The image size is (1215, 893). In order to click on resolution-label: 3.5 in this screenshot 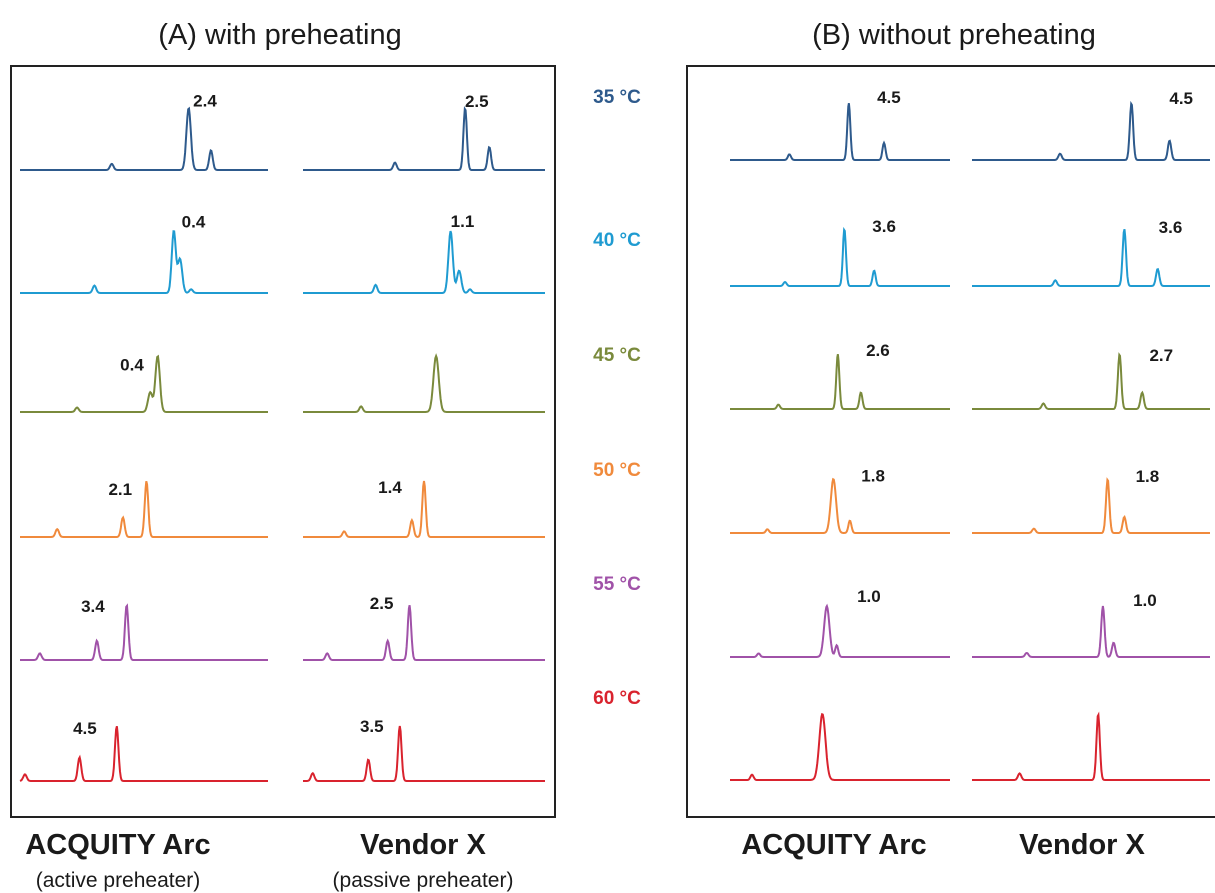, I will do `click(372, 726)`.